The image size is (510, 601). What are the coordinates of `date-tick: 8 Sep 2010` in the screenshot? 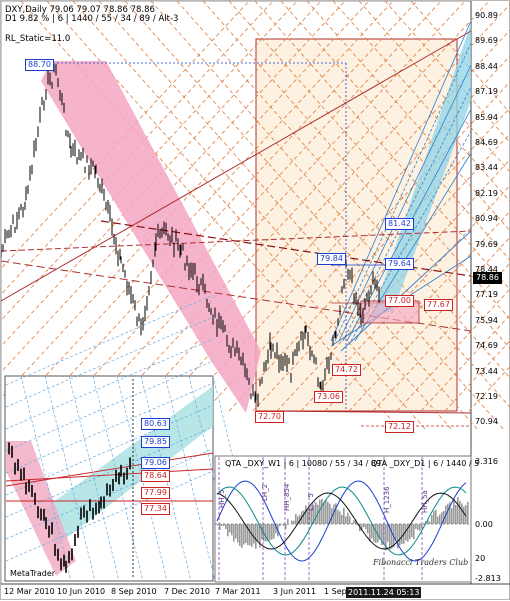 It's located at (134, 591).